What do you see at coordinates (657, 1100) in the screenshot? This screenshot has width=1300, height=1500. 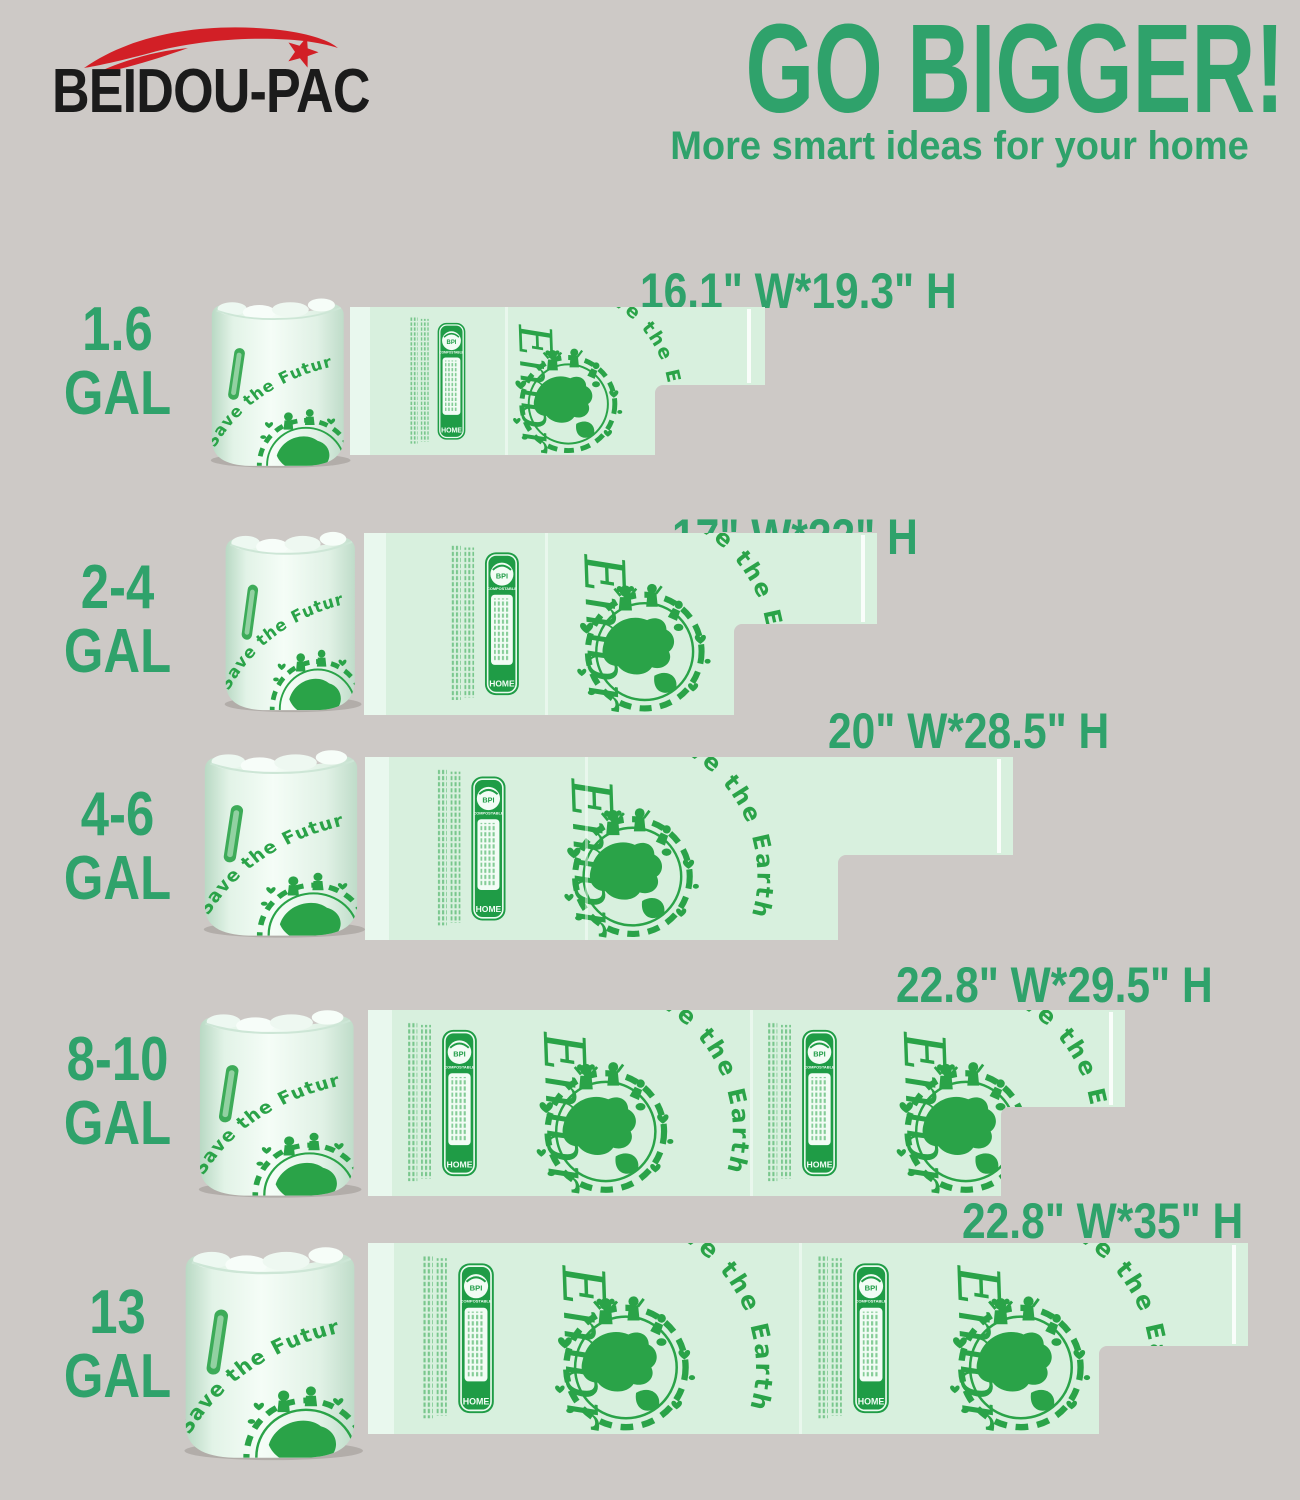 I see `product-row4` at bounding box center [657, 1100].